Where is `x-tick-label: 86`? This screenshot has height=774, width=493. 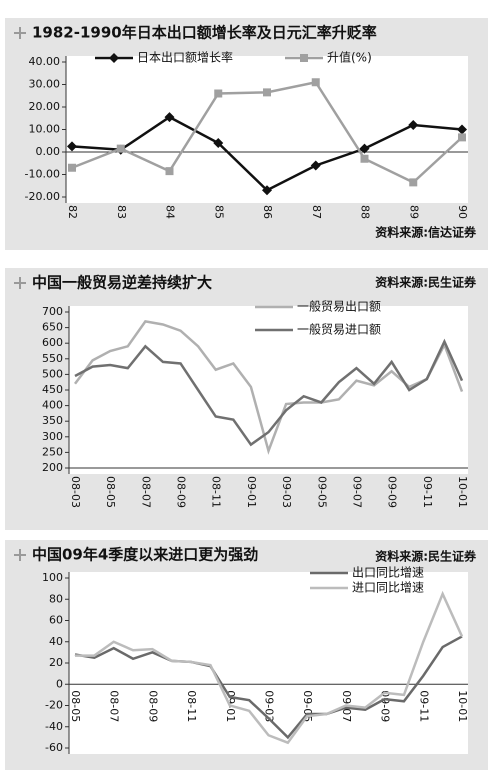 x-tick-label: 86 is located at coordinates (267, 212).